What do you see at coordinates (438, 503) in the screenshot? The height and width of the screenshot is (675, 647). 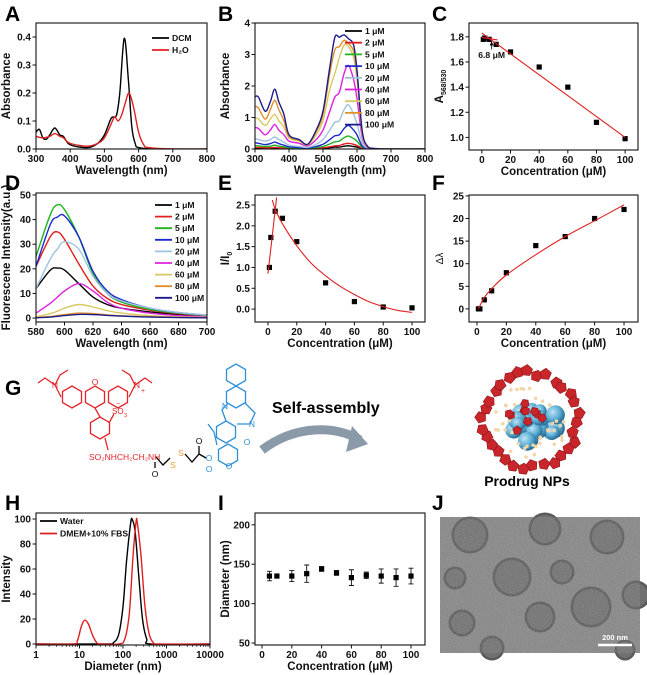 I see `panel-label-j: J` at bounding box center [438, 503].